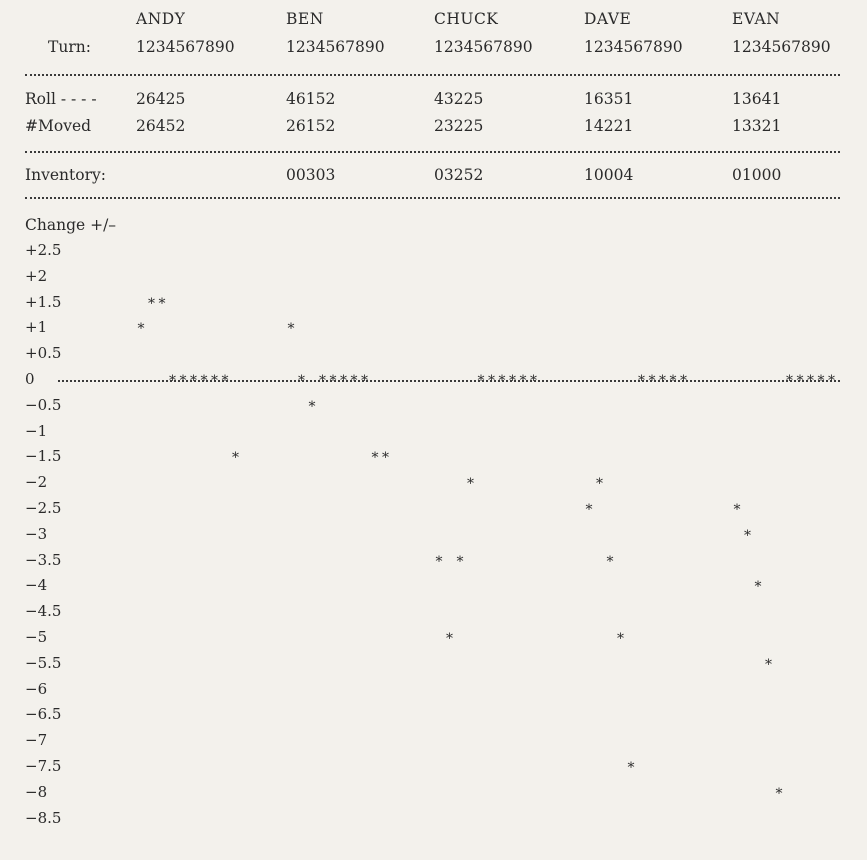 Image resolution: width=867 pixels, height=860 pixels. I want to click on y-tick-label: +2, so click(36, 275).